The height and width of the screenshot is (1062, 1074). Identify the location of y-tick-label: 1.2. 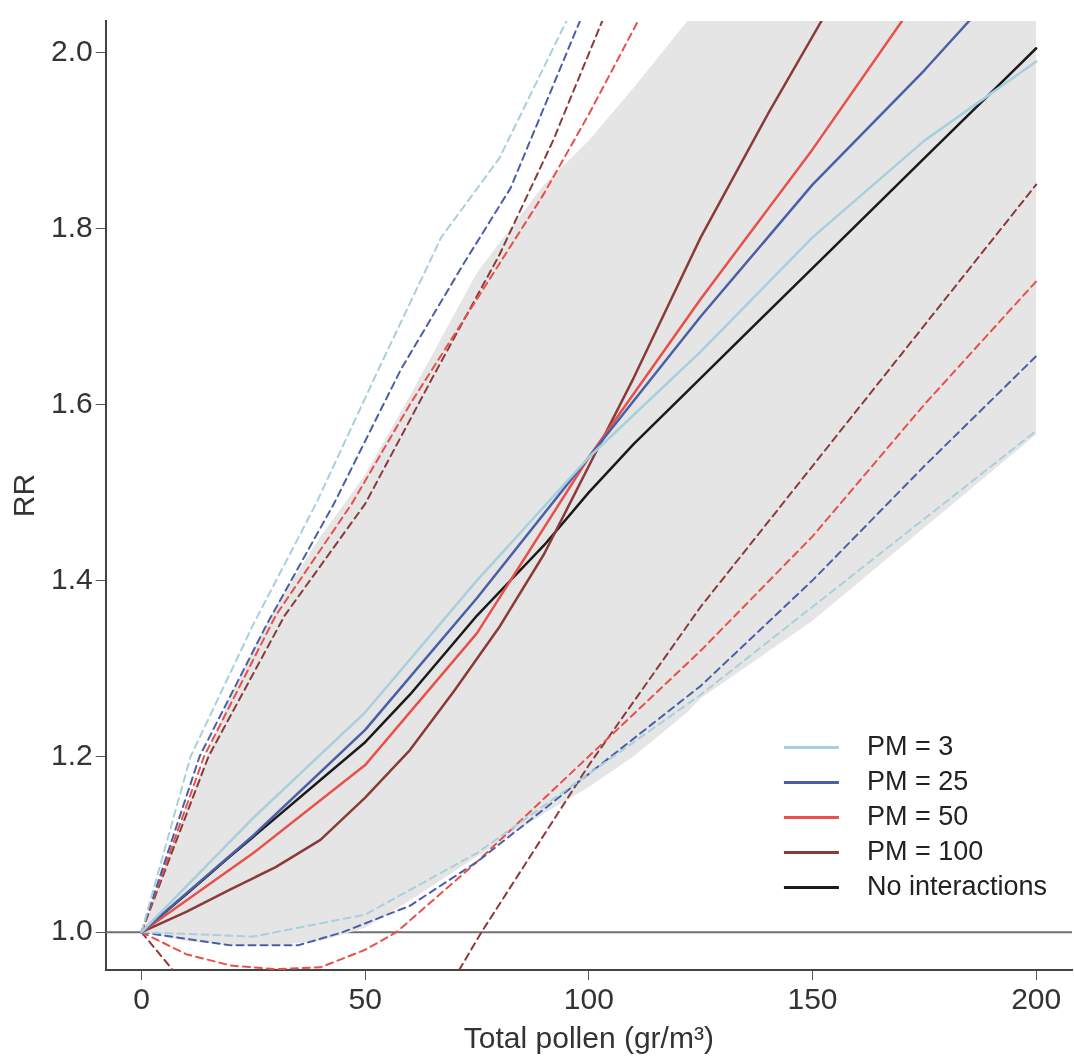
(71, 754).